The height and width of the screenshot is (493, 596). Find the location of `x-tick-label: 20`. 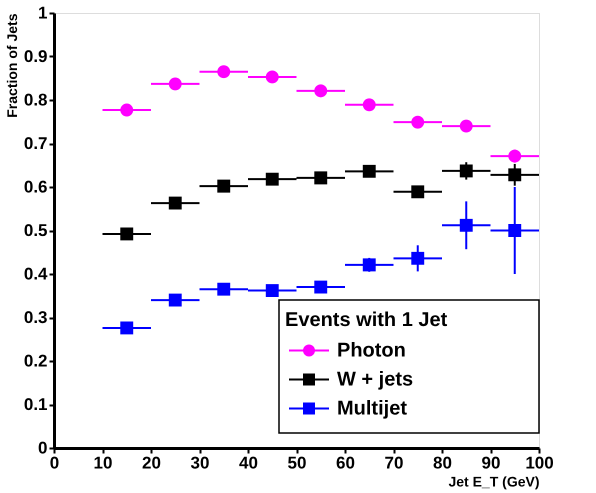

x-tick-label: 20 is located at coordinates (151, 463).